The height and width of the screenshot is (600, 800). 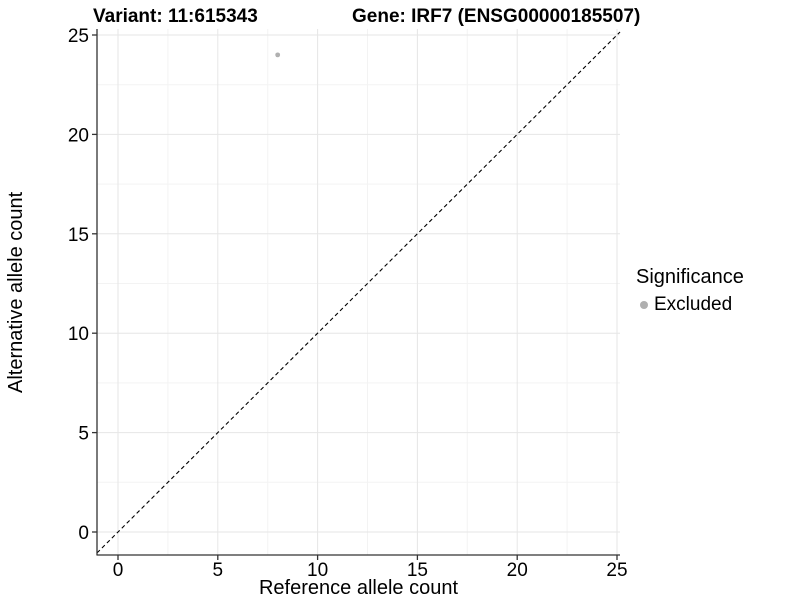 I want to click on y-tick-label: 10, so click(x=78, y=334).